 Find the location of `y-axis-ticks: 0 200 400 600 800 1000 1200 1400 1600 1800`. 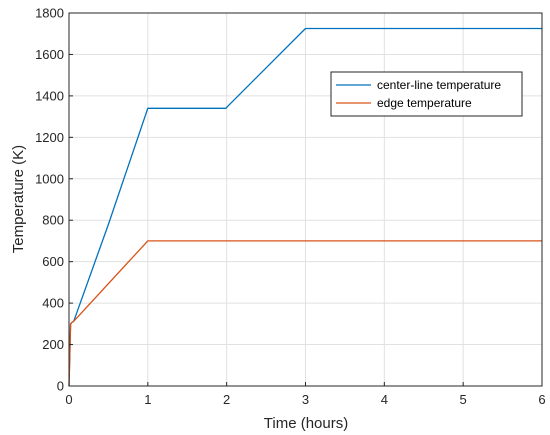

y-axis-ticks: 0 200 400 600 800 1000 1200 1400 1600 1800 is located at coordinates (54, 200).